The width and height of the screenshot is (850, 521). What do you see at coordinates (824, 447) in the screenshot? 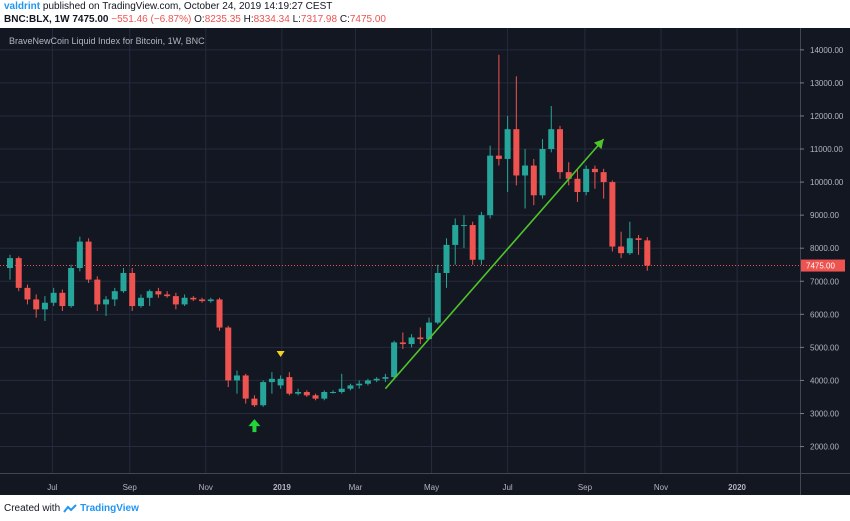
I see `y-tick-label: 2000.00` at bounding box center [824, 447].